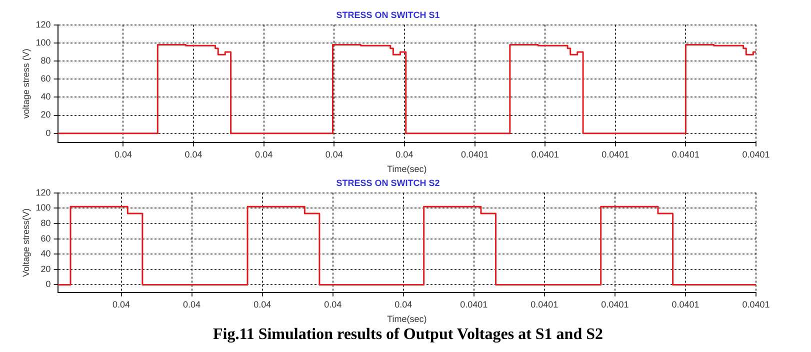 The width and height of the screenshot is (811, 352). Describe the element at coordinates (388, 183) in the screenshot. I see `chart-title: STRESS ON SWITCH S2` at that location.